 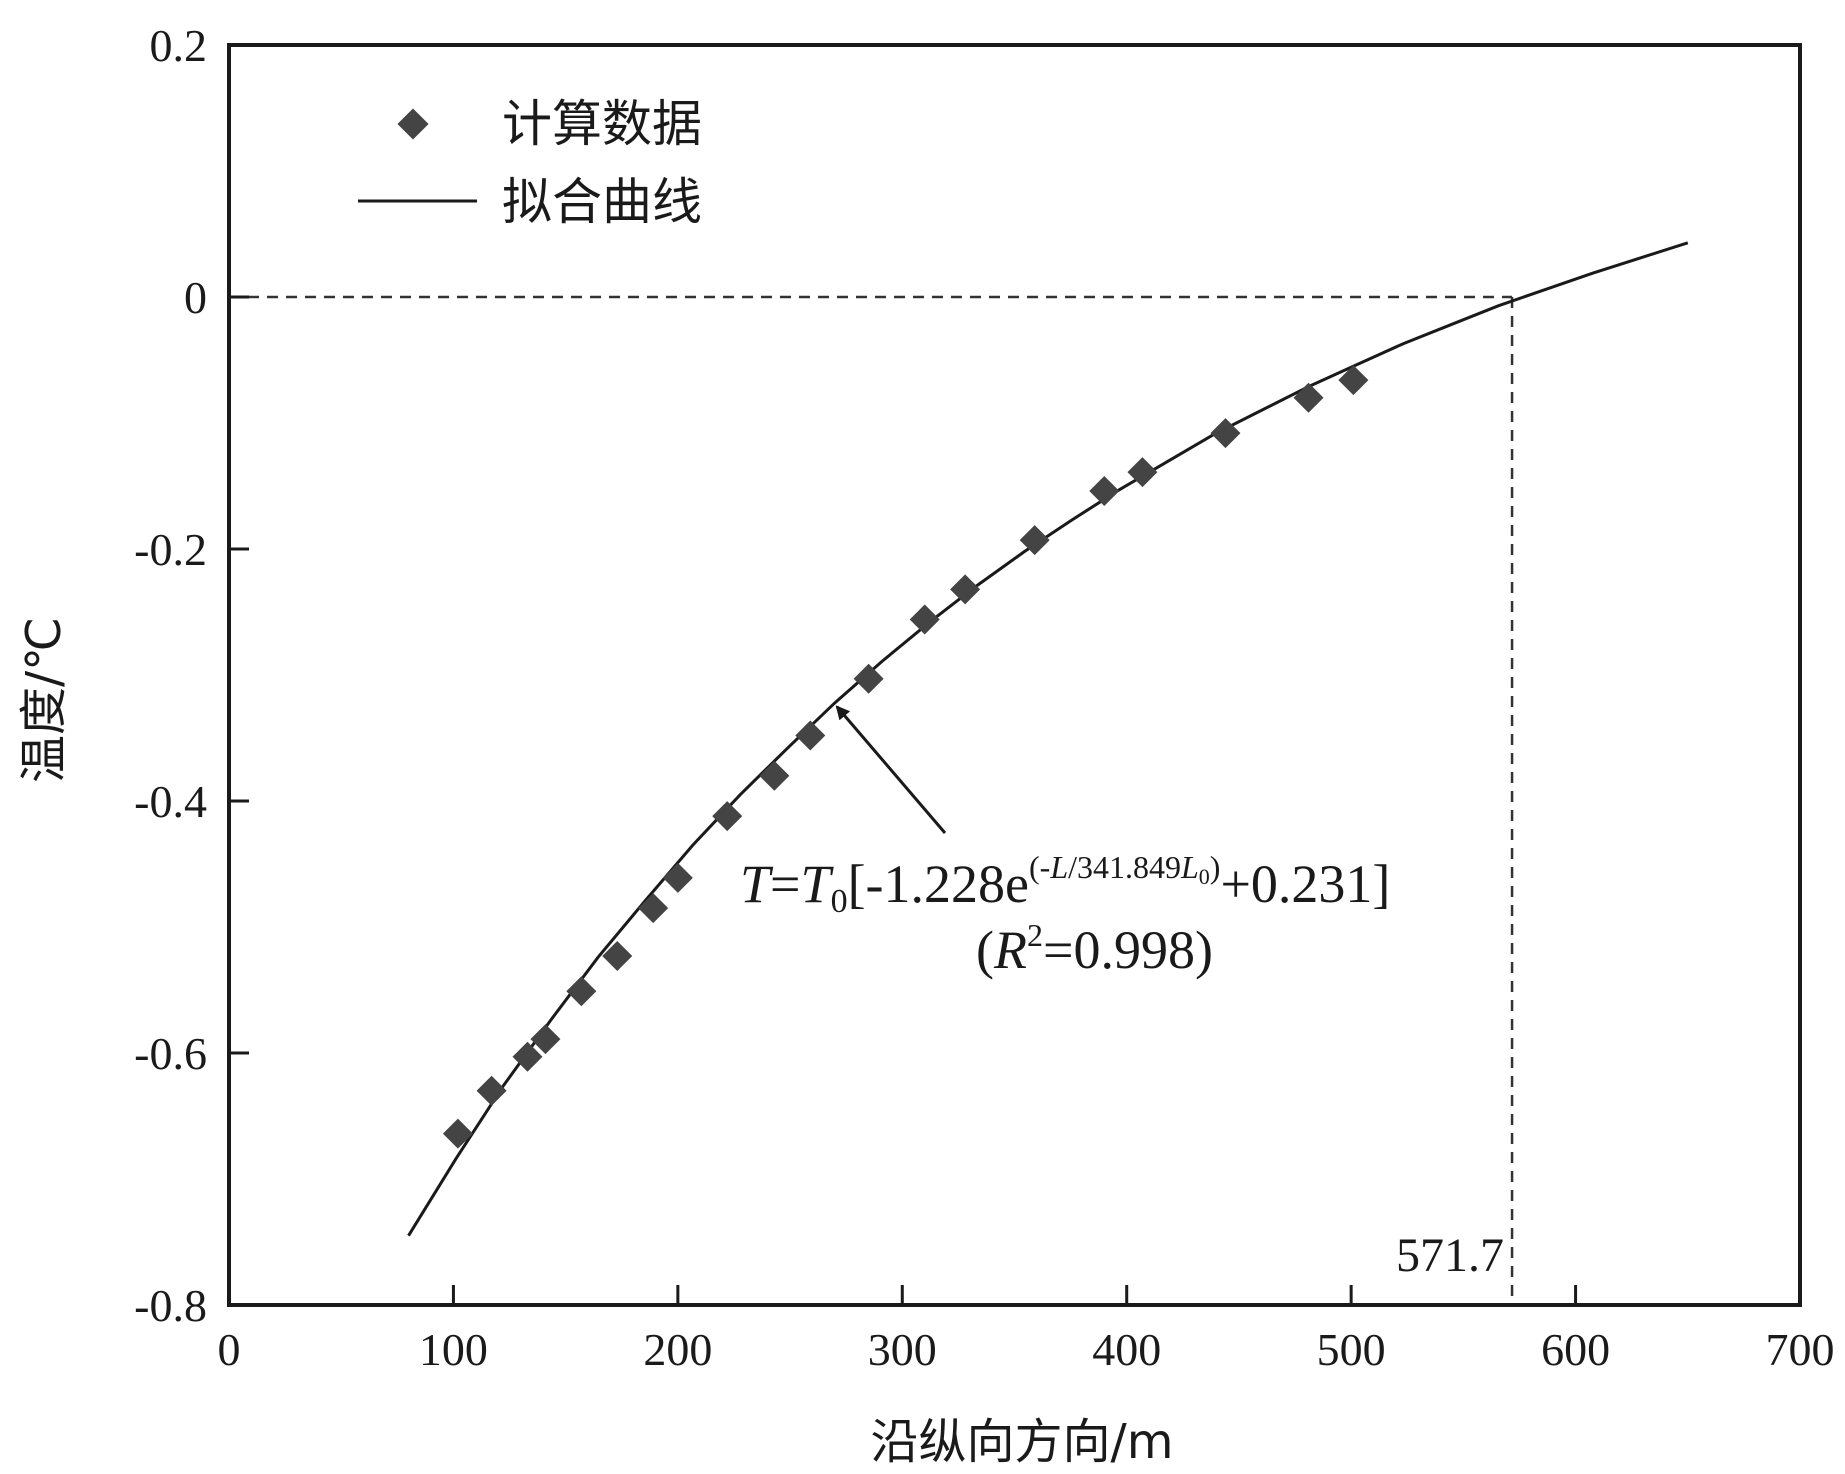 What do you see at coordinates (1026, 1330) in the screenshot?
I see `x-ticks: 0 100 200 300 400 500 600 700` at bounding box center [1026, 1330].